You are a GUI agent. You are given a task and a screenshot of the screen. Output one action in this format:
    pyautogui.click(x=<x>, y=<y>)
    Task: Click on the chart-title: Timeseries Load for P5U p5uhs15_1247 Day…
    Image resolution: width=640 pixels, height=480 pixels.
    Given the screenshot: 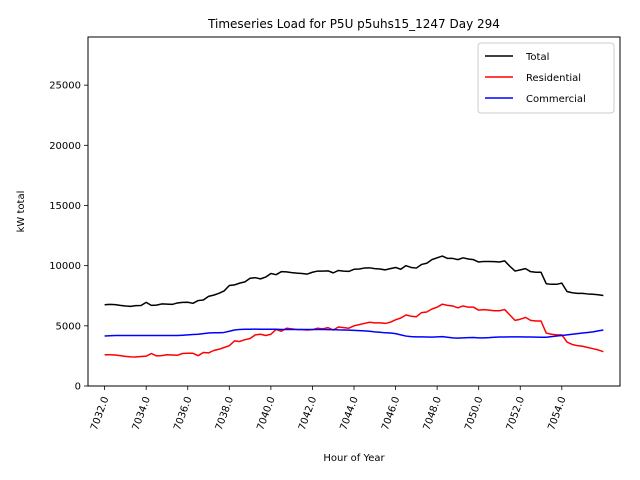 What is the action you would take?
    pyautogui.click(x=353, y=24)
    